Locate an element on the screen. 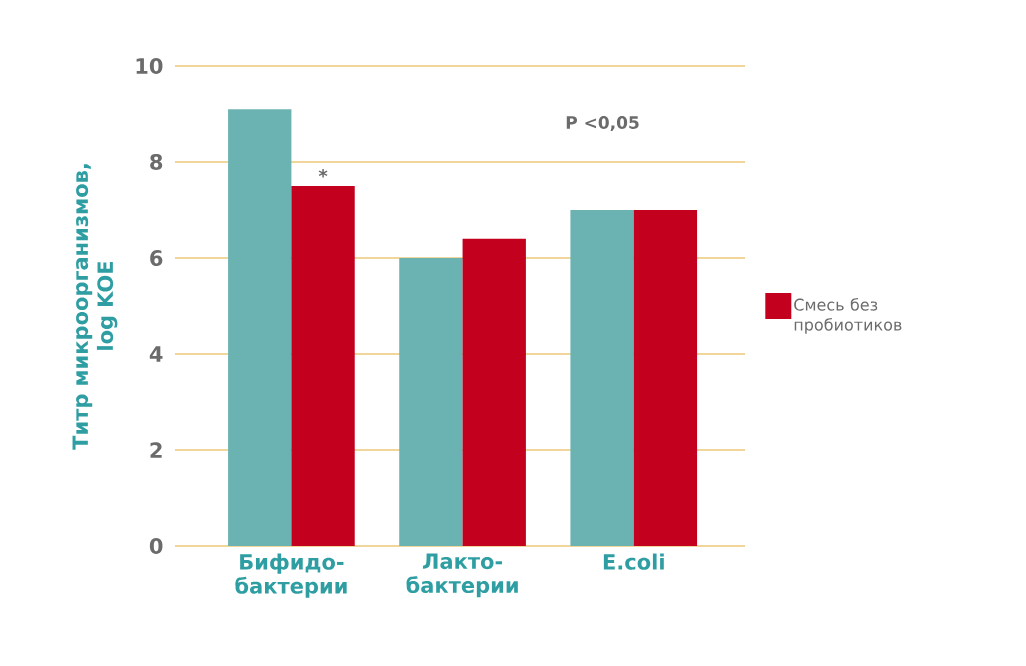 This screenshot has height=666, width=1026. legend-label: Смесь без пробиотиков is located at coordinates (848, 316).